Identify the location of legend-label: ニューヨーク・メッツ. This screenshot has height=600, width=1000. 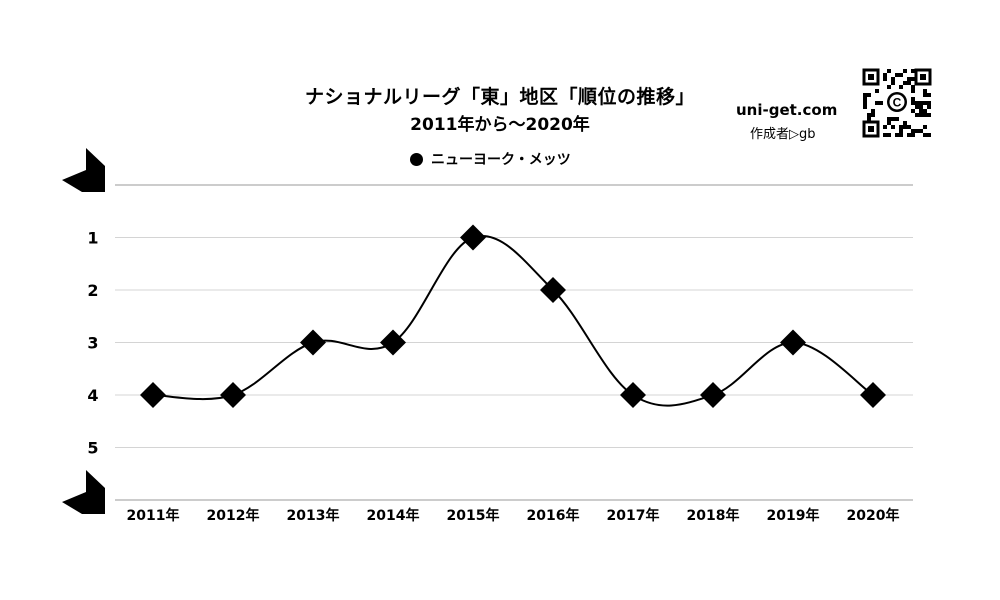
(501, 160).